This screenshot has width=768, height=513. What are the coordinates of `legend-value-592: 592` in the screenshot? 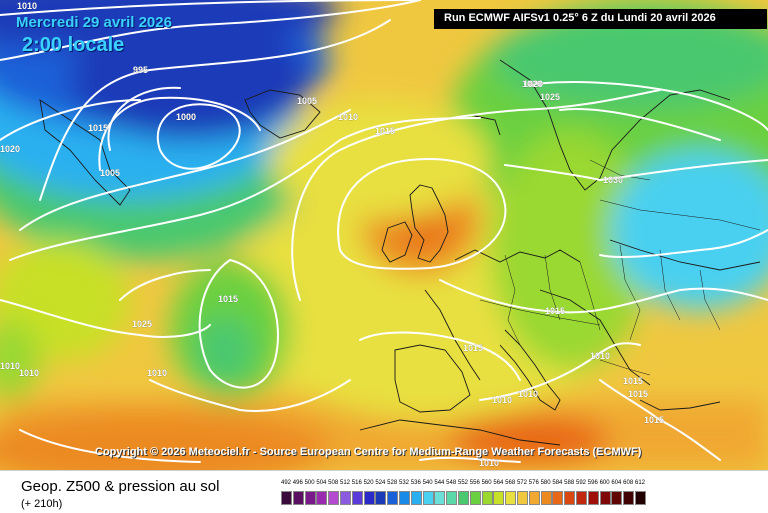 It's located at (580, 483).